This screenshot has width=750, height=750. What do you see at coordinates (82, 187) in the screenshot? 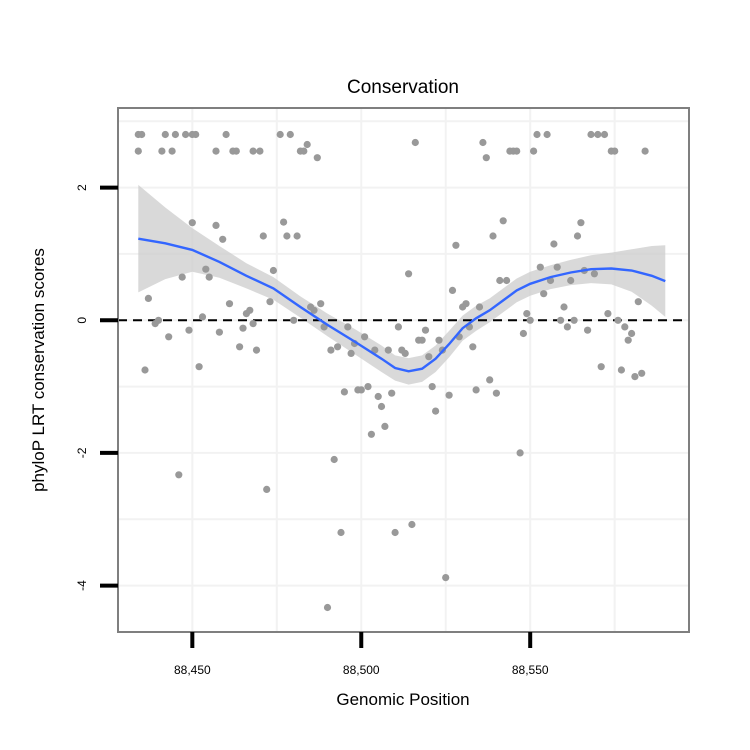
I see `y-tick-label: 2` at bounding box center [82, 187].